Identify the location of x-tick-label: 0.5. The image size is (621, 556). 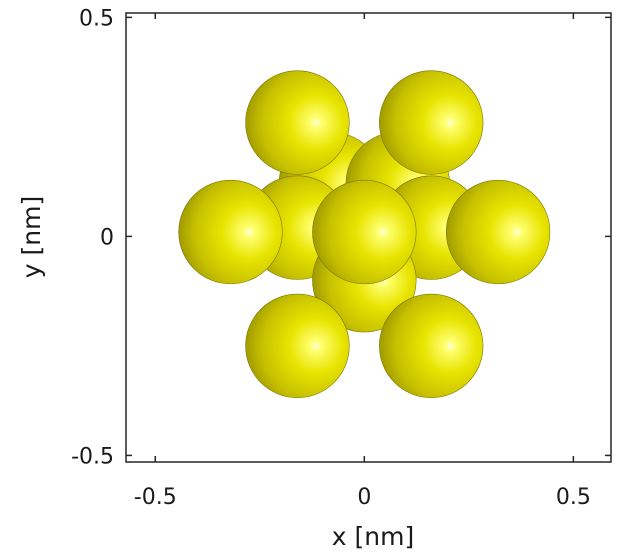
(573, 497).